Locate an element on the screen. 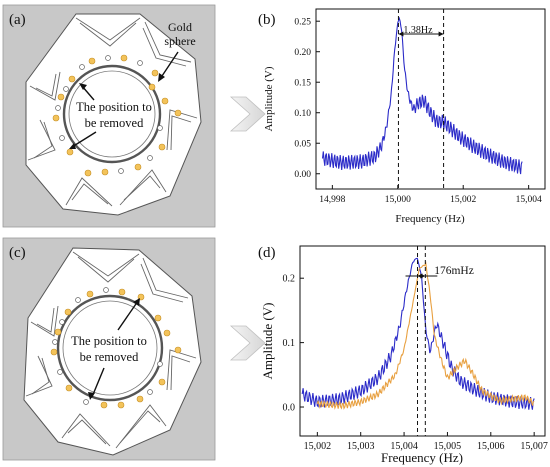 This screenshot has width=550, height=467. remove-annotation-c-line2: be removed is located at coordinates (109, 357).